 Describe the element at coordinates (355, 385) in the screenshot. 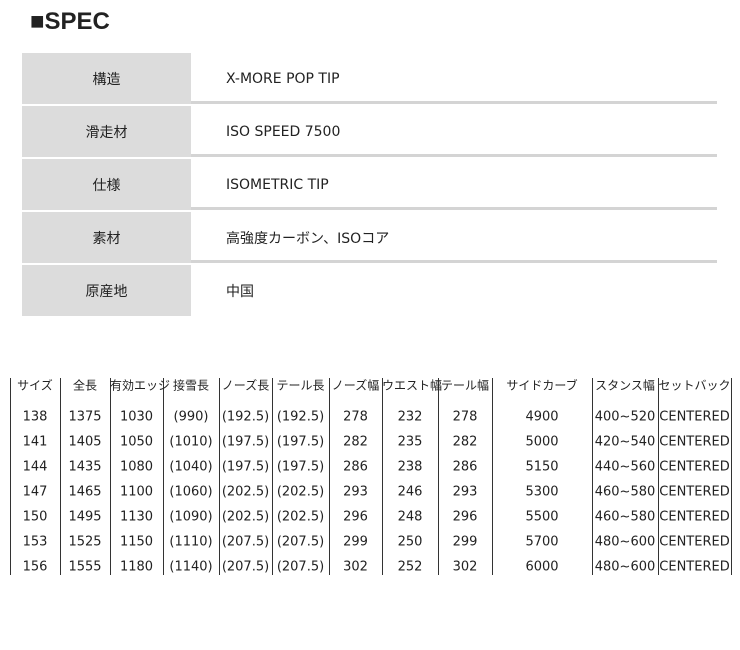

I see `column-header: ノーズ幅` at that location.